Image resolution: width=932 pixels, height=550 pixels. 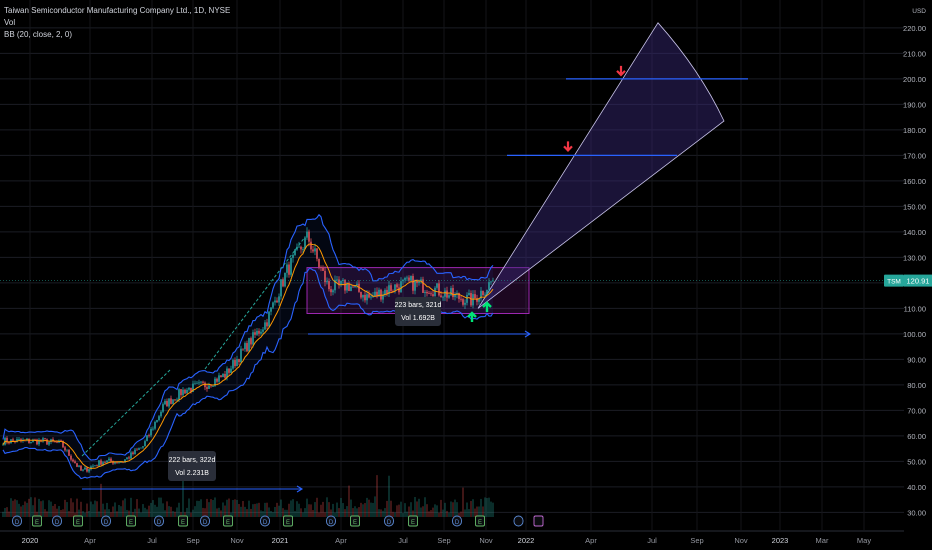 I want to click on price-axis-background, so click(x=918, y=265).